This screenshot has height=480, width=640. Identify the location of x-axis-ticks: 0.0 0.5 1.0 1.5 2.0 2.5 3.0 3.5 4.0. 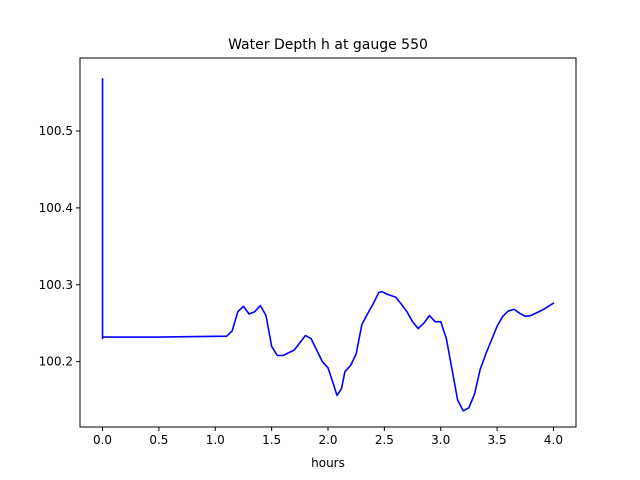
(328, 437).